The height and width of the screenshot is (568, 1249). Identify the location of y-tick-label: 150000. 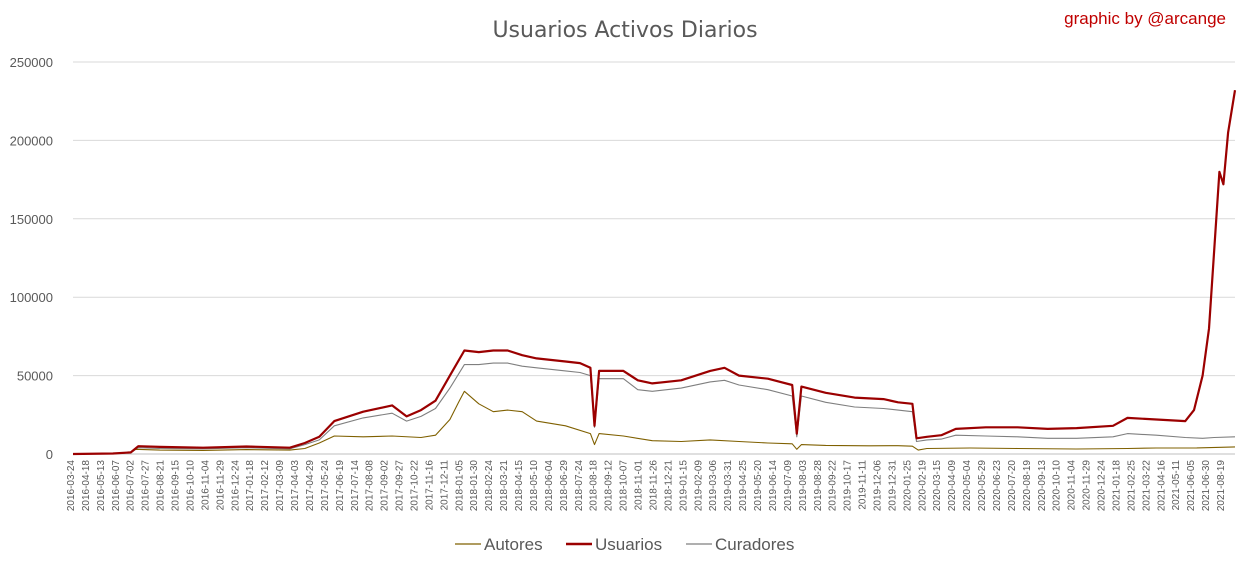
(31, 219).